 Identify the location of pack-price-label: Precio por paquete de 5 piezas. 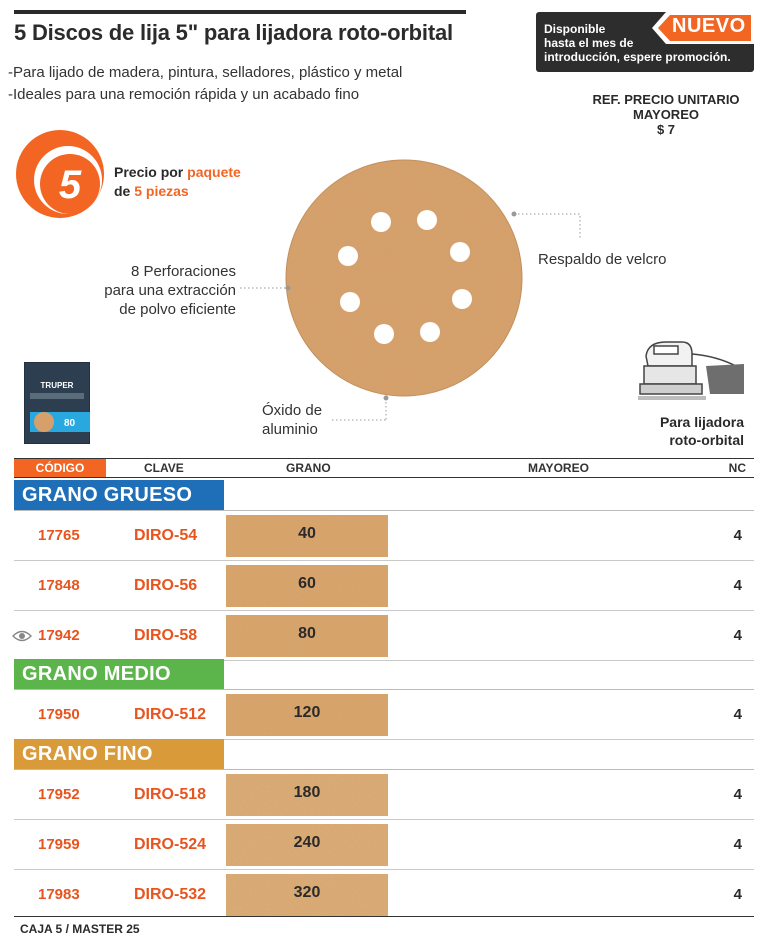
(177, 182).